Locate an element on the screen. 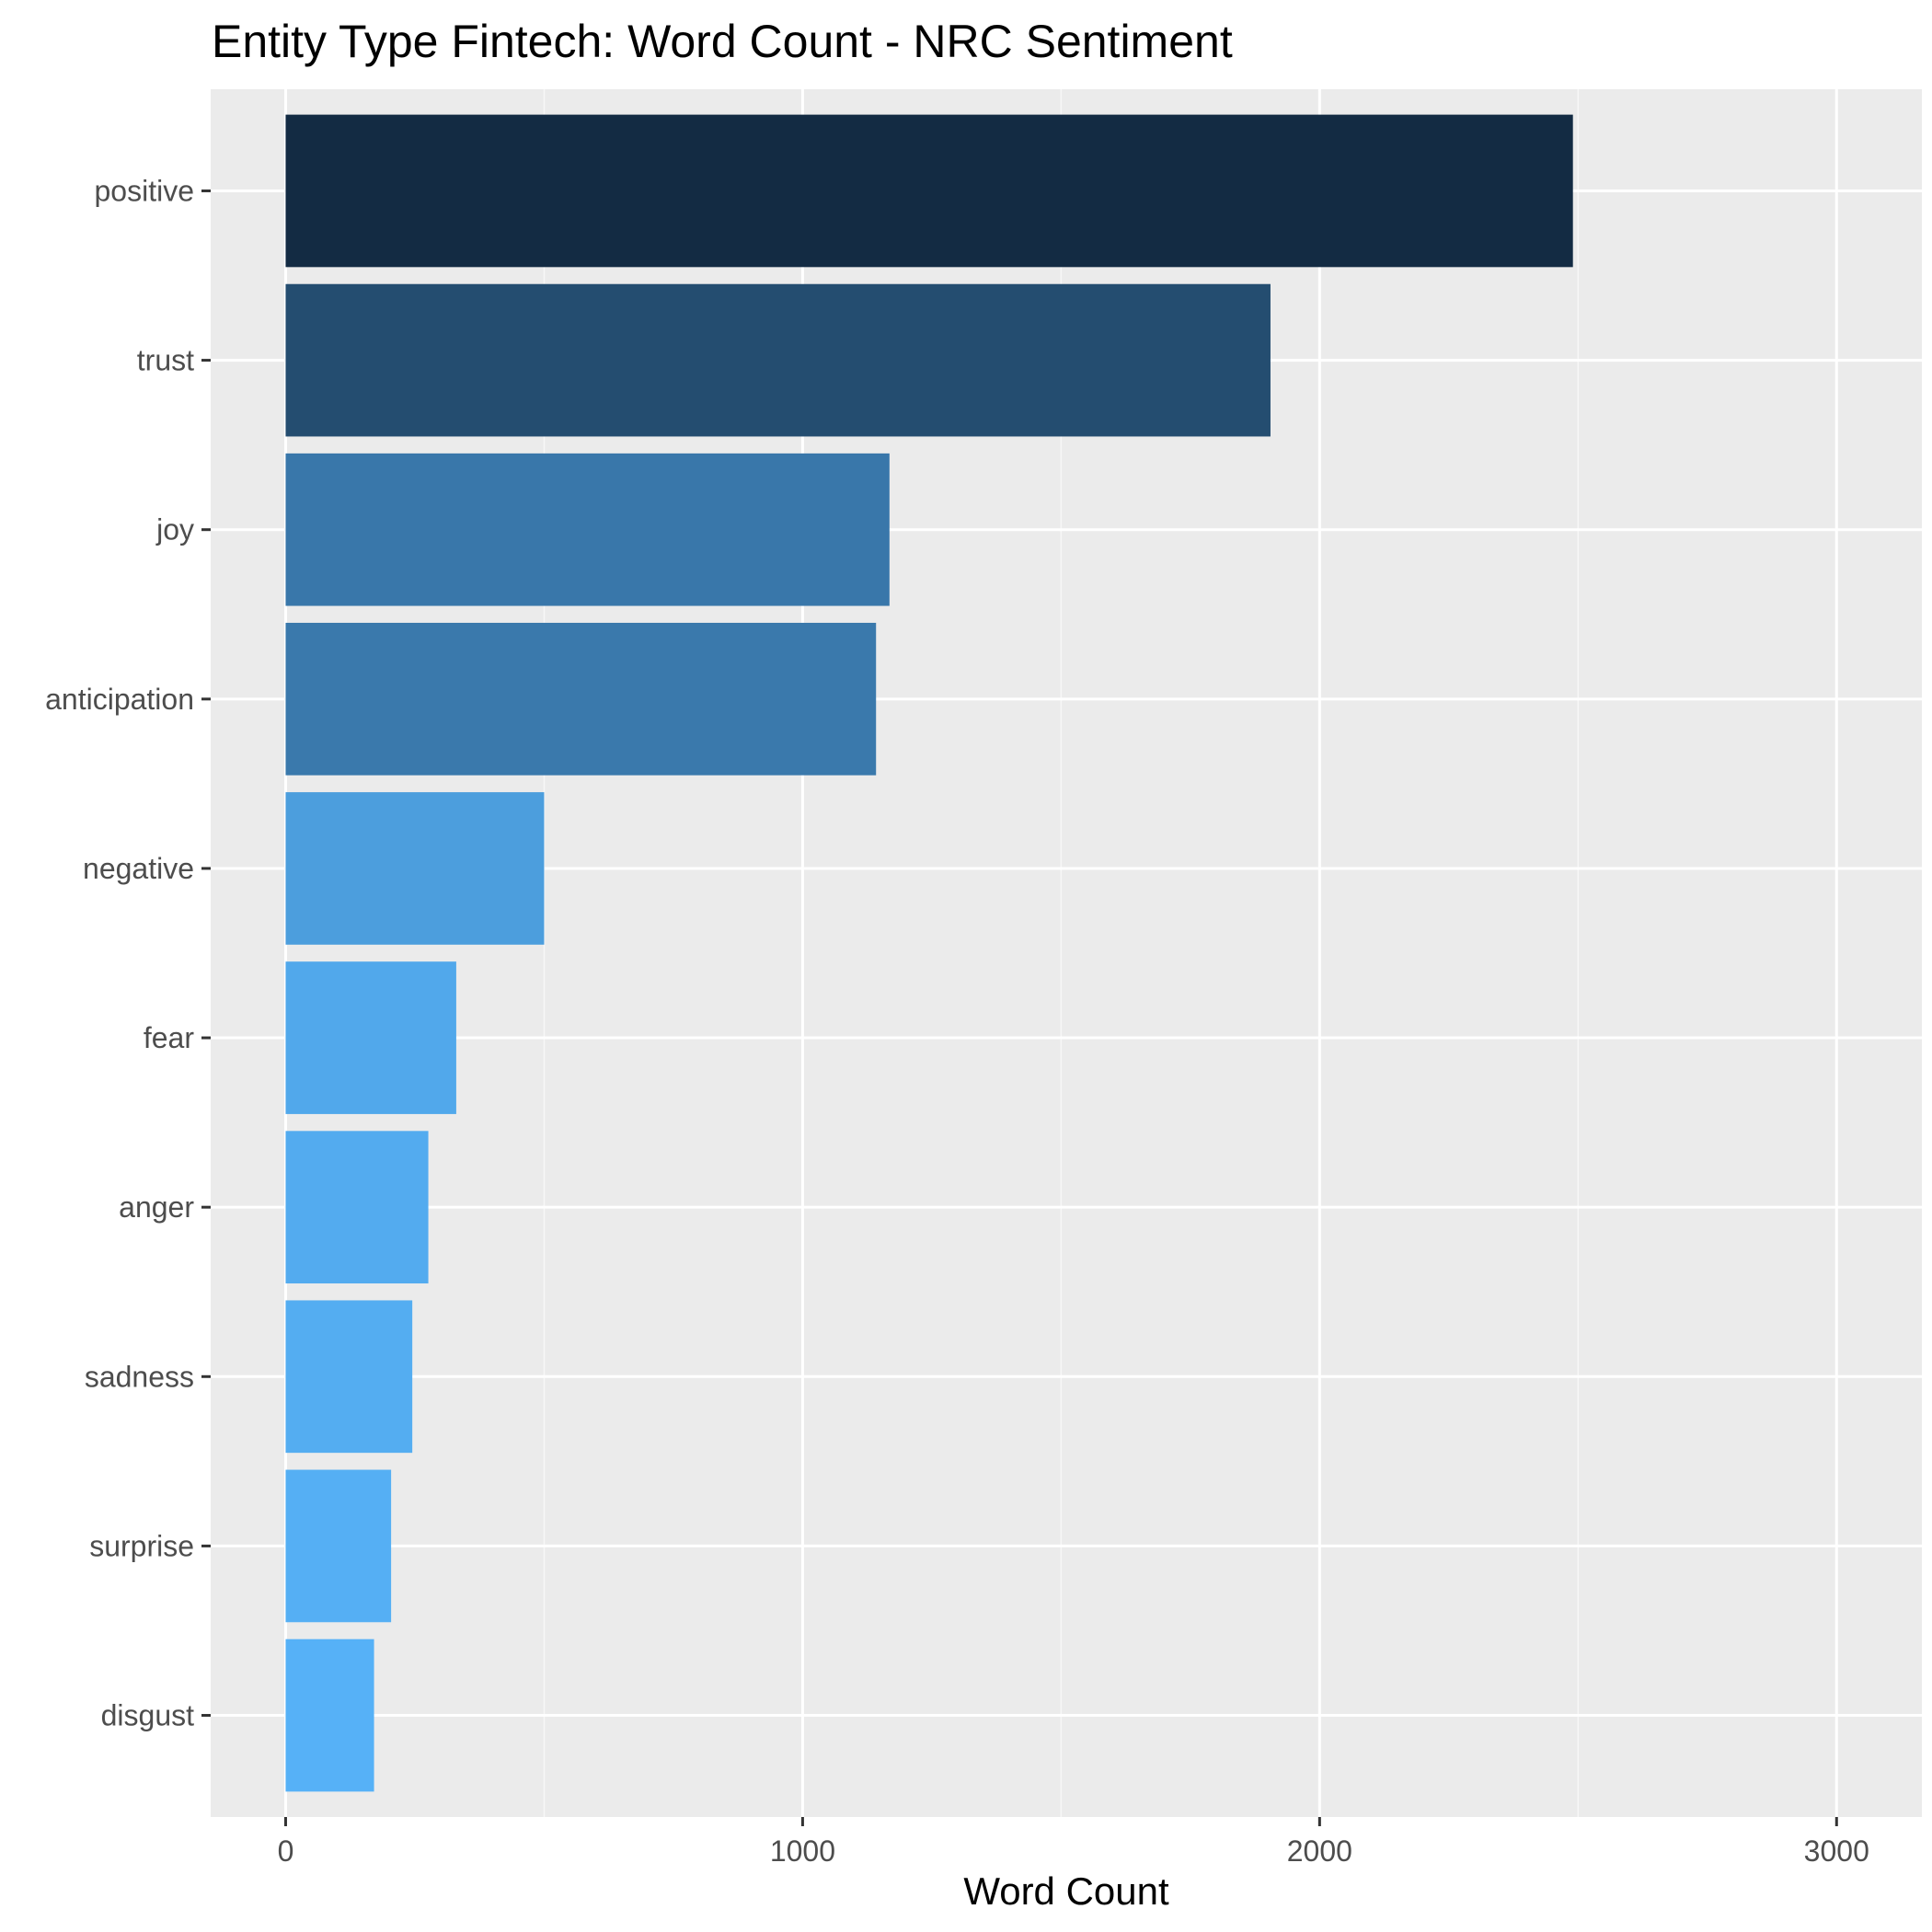 The width and height of the screenshot is (1932, 1932). x-tick-label: 1000 is located at coordinates (802, 1851).